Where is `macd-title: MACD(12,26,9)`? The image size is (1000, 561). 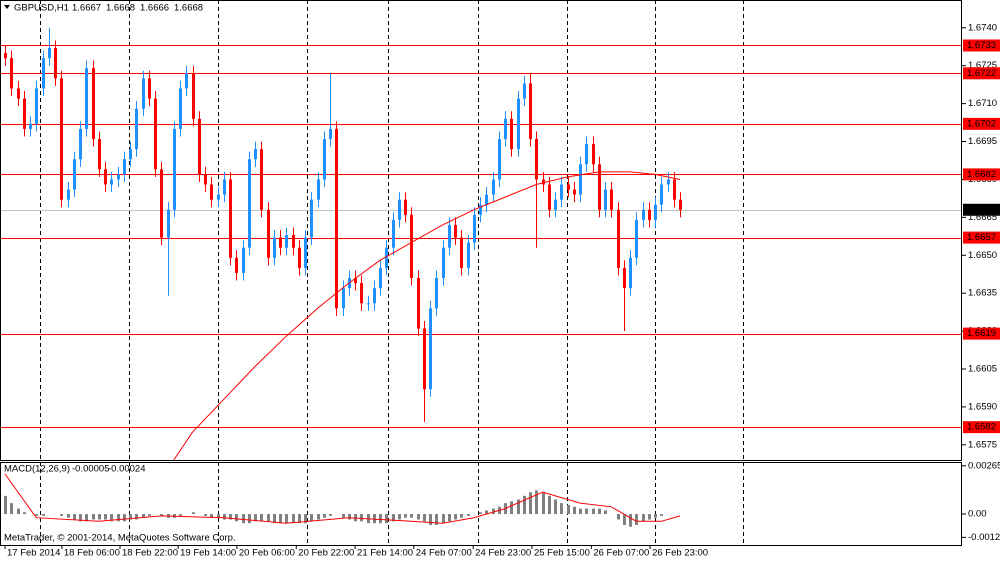 macd-title: MACD(12,26,9) is located at coordinates (37, 469).